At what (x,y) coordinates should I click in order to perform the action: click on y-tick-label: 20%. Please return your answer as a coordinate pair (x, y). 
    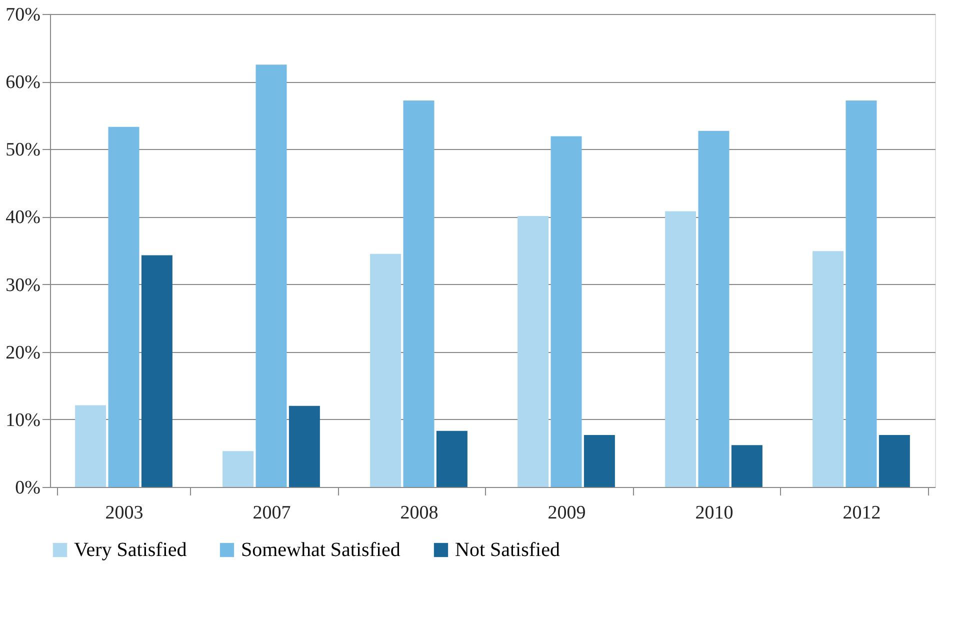
    Looking at the image, I should click on (23, 353).